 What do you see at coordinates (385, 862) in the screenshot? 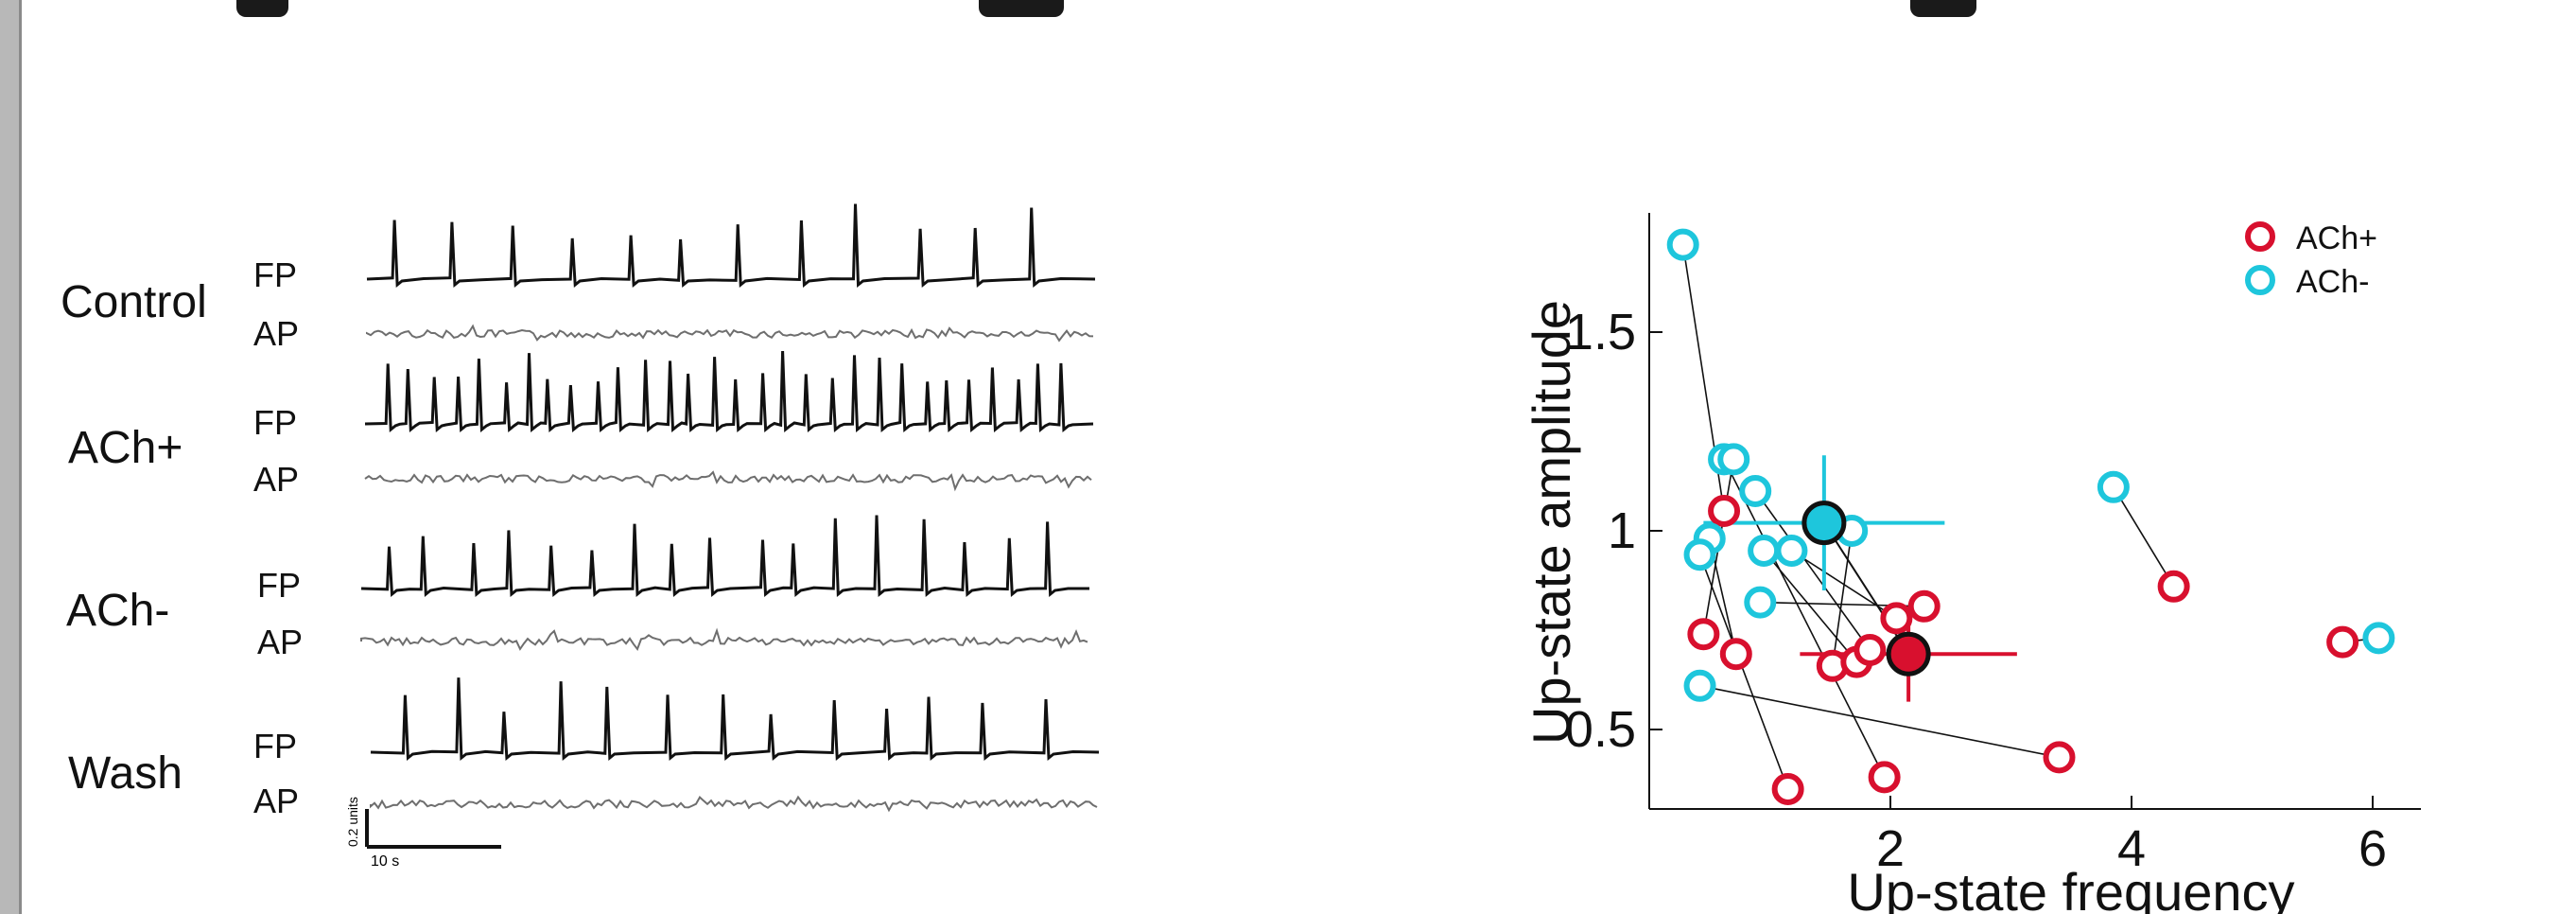
I see `scale-bar-horizontal-label: 10 s` at bounding box center [385, 862].